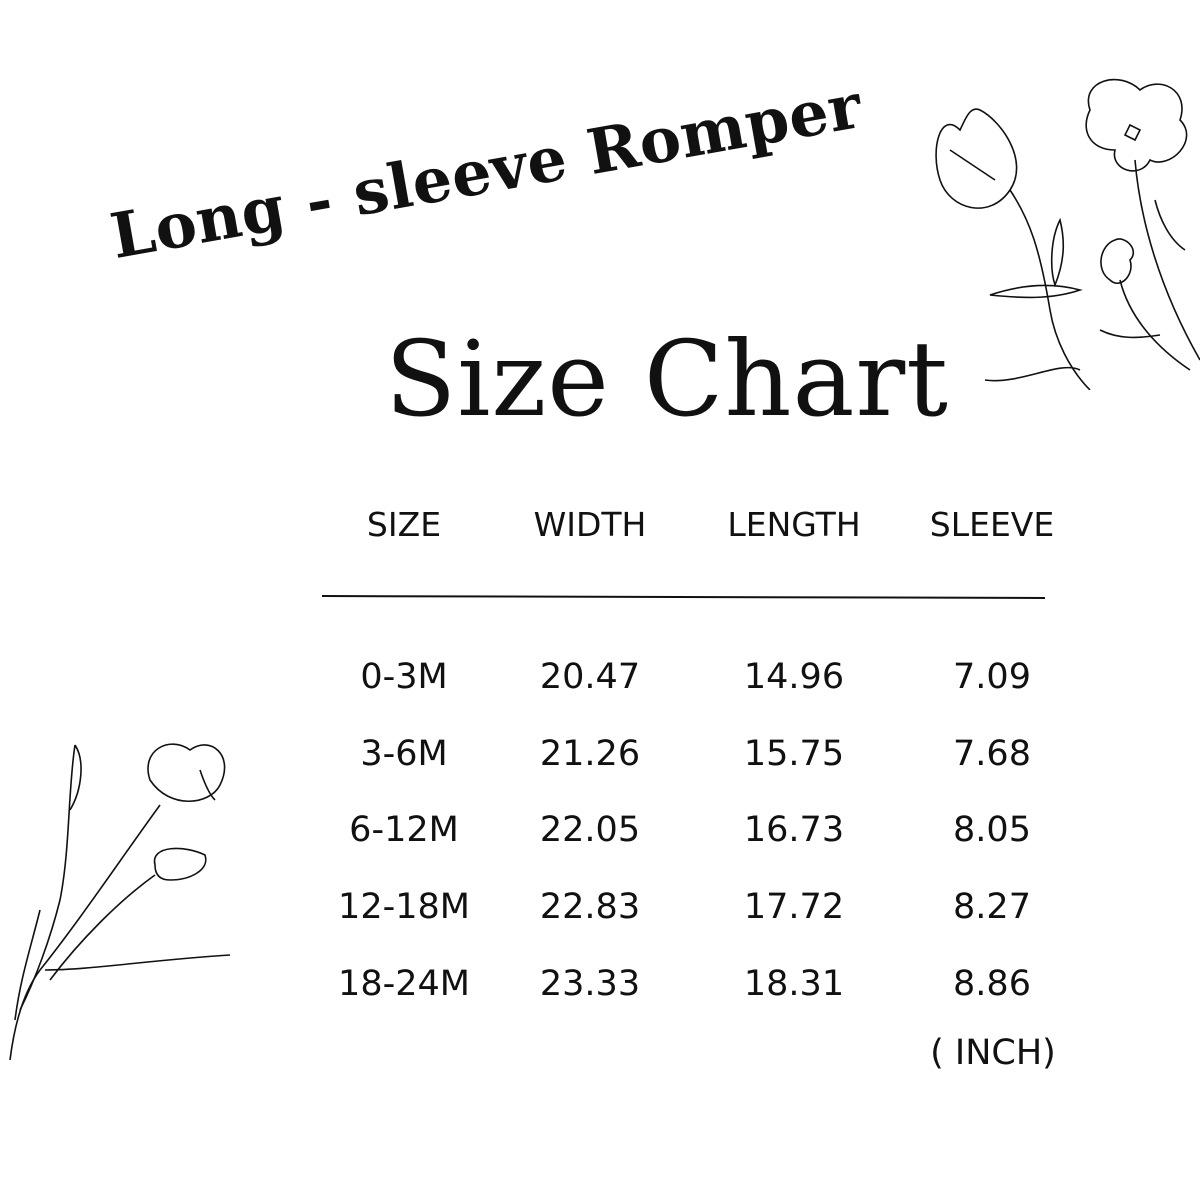  What do you see at coordinates (404, 907) in the screenshot?
I see `table-cell: 12-18M` at bounding box center [404, 907].